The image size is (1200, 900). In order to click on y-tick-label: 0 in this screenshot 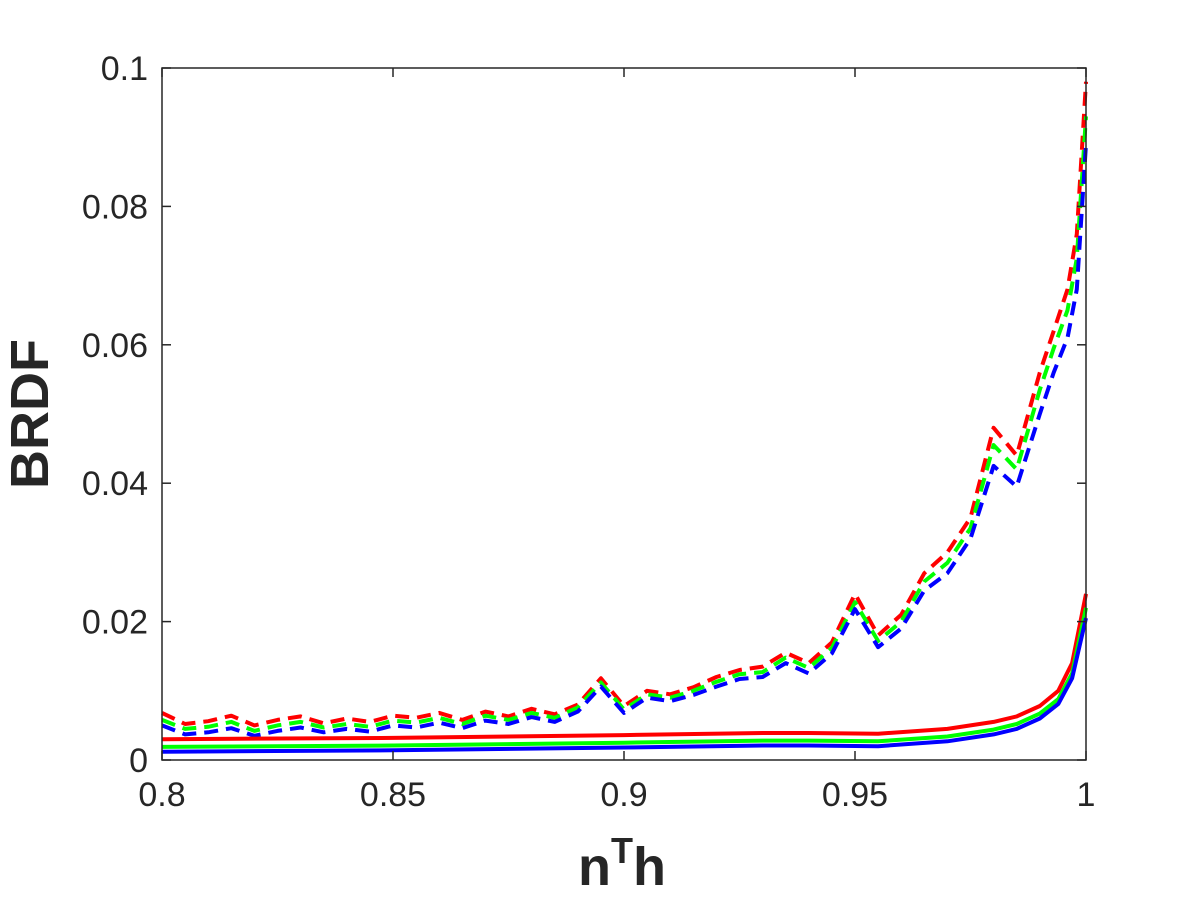, I will do `click(138, 761)`.